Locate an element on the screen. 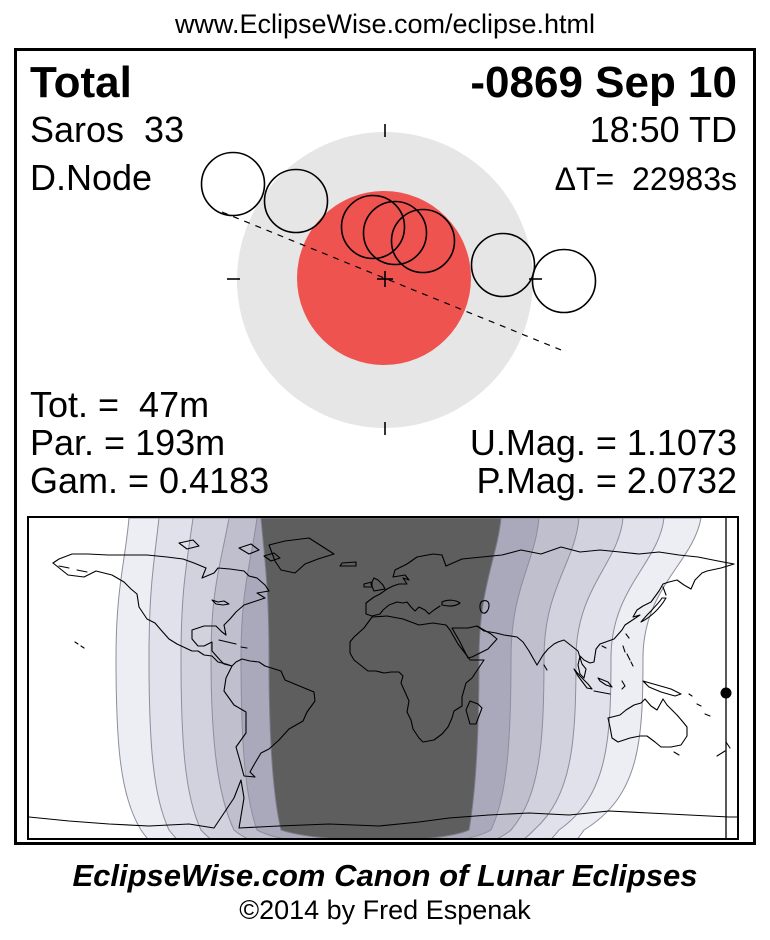  delta-t-label: ΔT= 22983s is located at coordinates (645, 179).